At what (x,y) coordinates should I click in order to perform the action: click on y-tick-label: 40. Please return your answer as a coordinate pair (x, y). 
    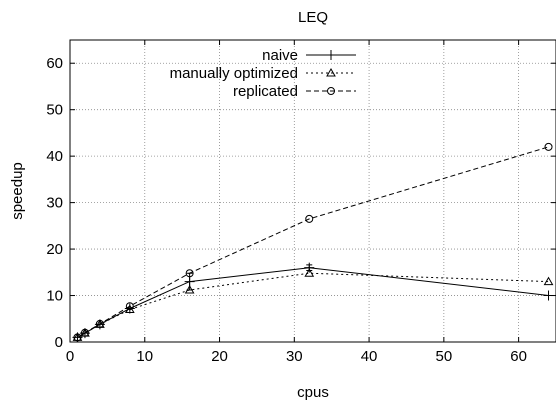
    Looking at the image, I should click on (54, 156).